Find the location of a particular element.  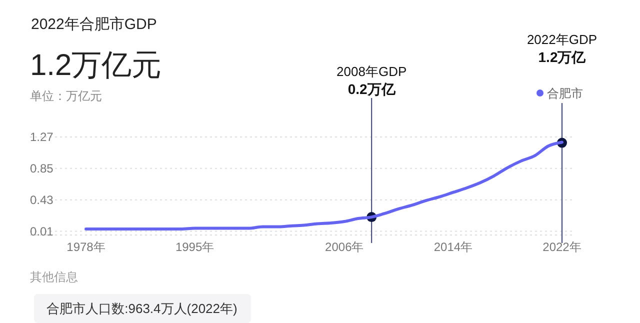

x-tick-label: 1978年 is located at coordinates (86, 247).